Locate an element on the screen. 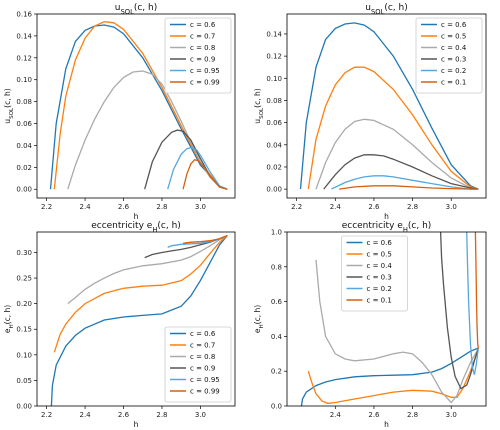 This screenshot has width=500, height=430. y-tick-label: 0.20 is located at coordinates (24, 304).